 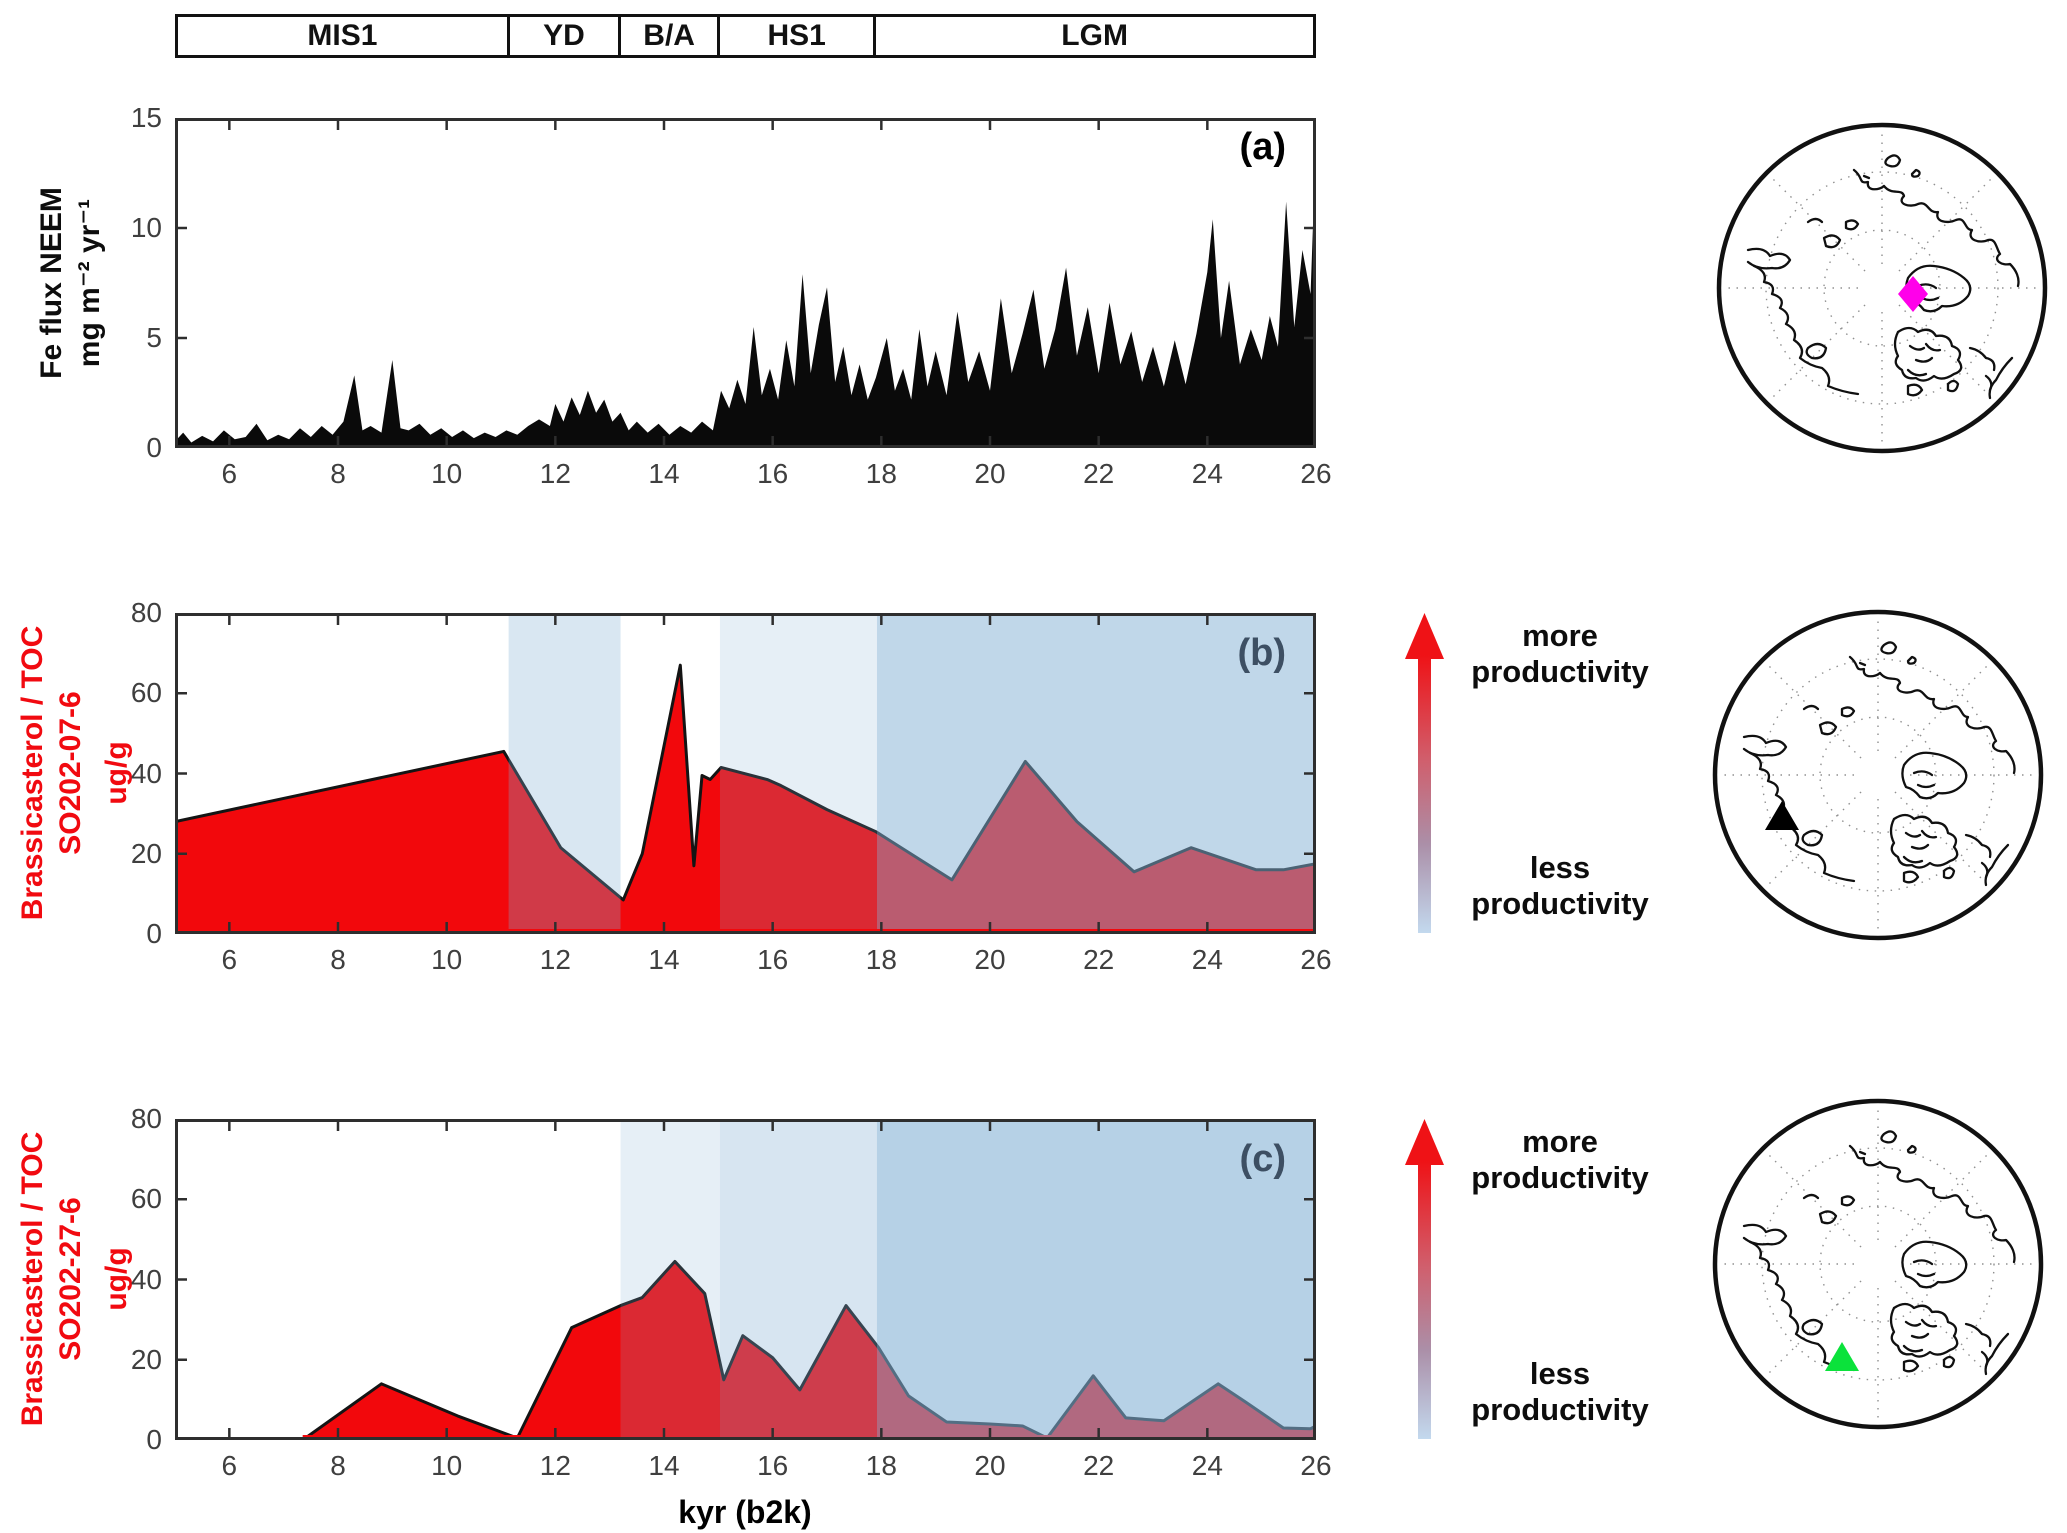 What do you see at coordinates (1560, 903) in the screenshot?
I see `legend-b-less-line2: productivity` at bounding box center [1560, 903].